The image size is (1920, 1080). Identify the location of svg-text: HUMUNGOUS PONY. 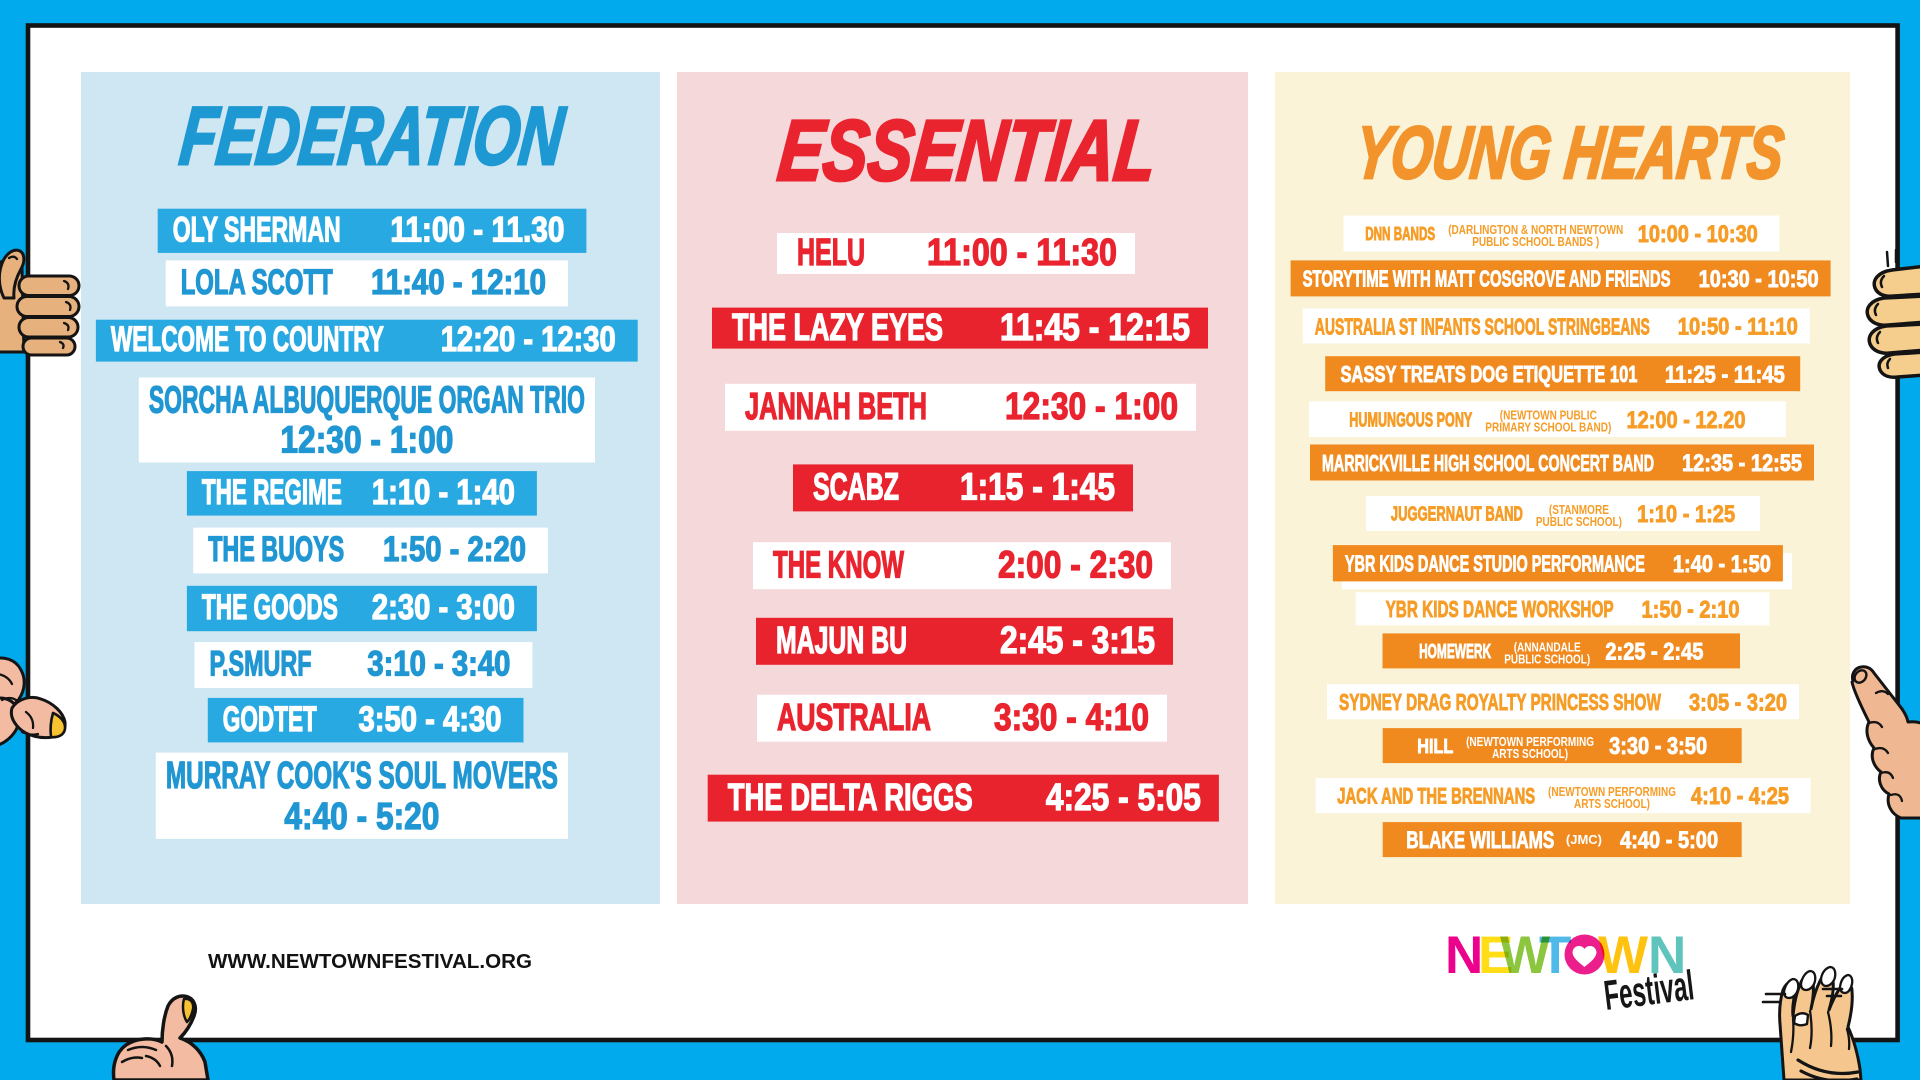
(1410, 420).